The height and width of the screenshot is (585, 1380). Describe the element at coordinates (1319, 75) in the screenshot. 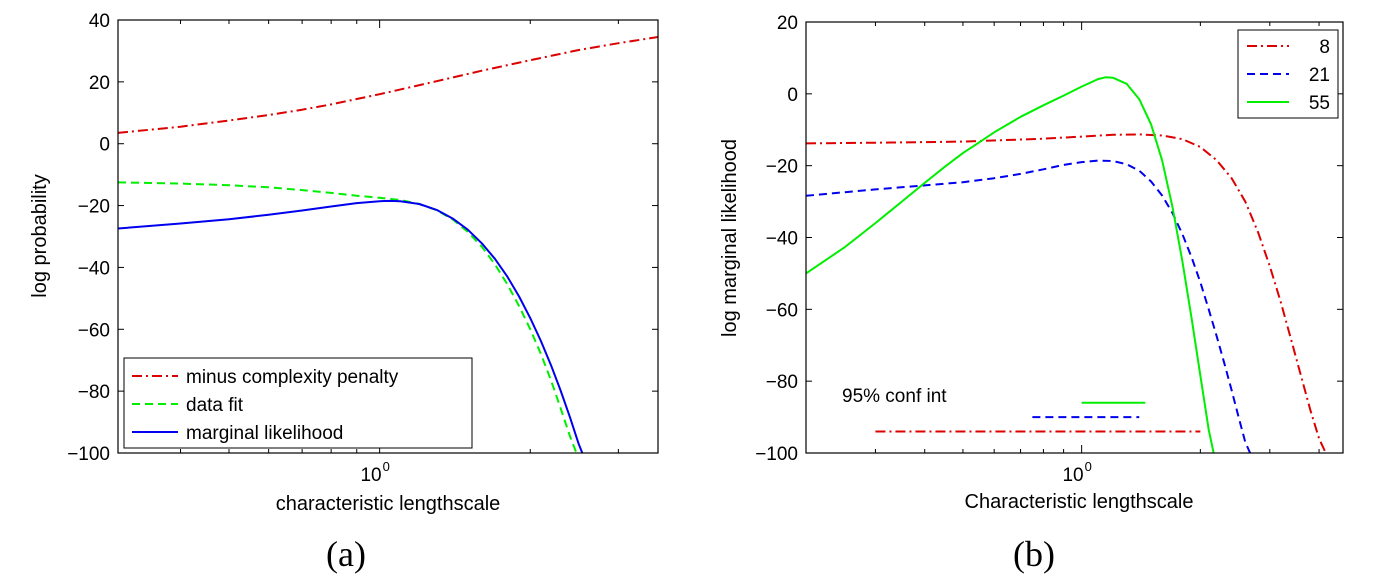

I see `legend-label-21: 21` at that location.